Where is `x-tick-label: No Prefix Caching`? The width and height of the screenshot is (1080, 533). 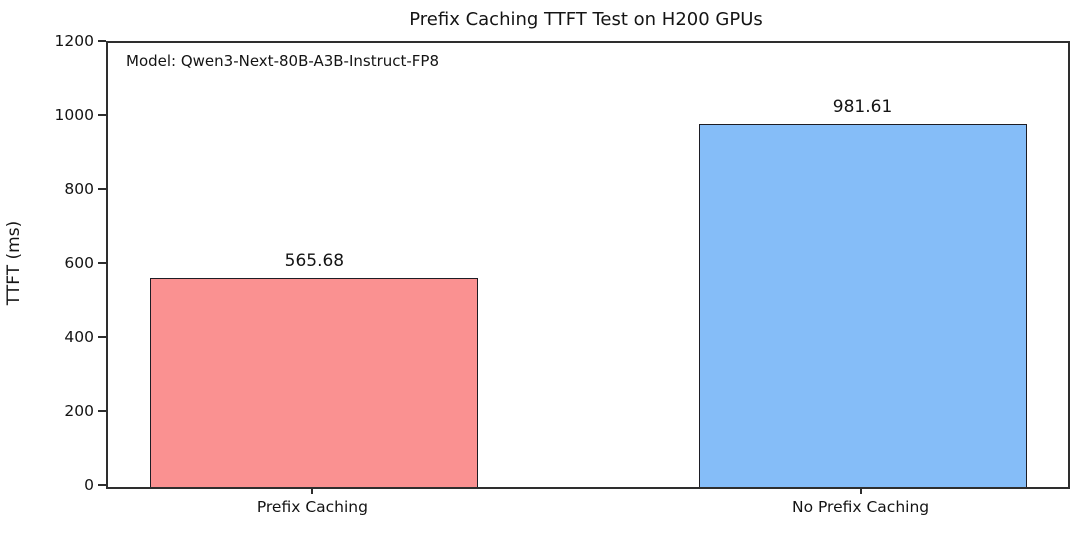
x-tick-label: No Prefix Caching is located at coordinates (860, 507).